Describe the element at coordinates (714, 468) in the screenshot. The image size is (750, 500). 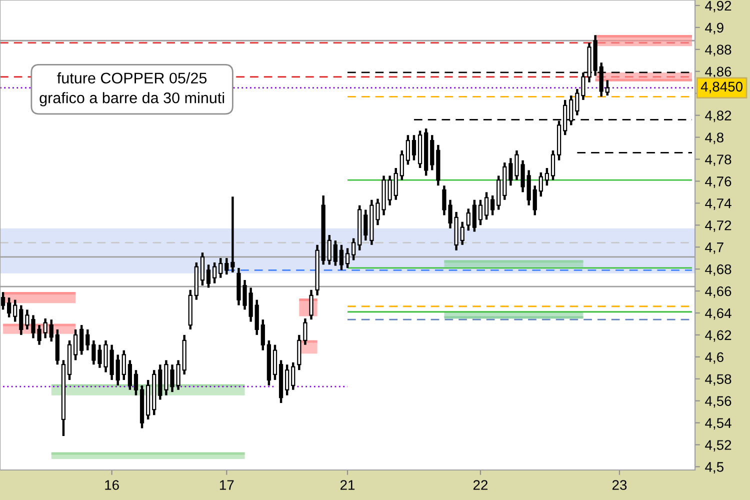
I see `y-tick-label: 4,5` at that location.